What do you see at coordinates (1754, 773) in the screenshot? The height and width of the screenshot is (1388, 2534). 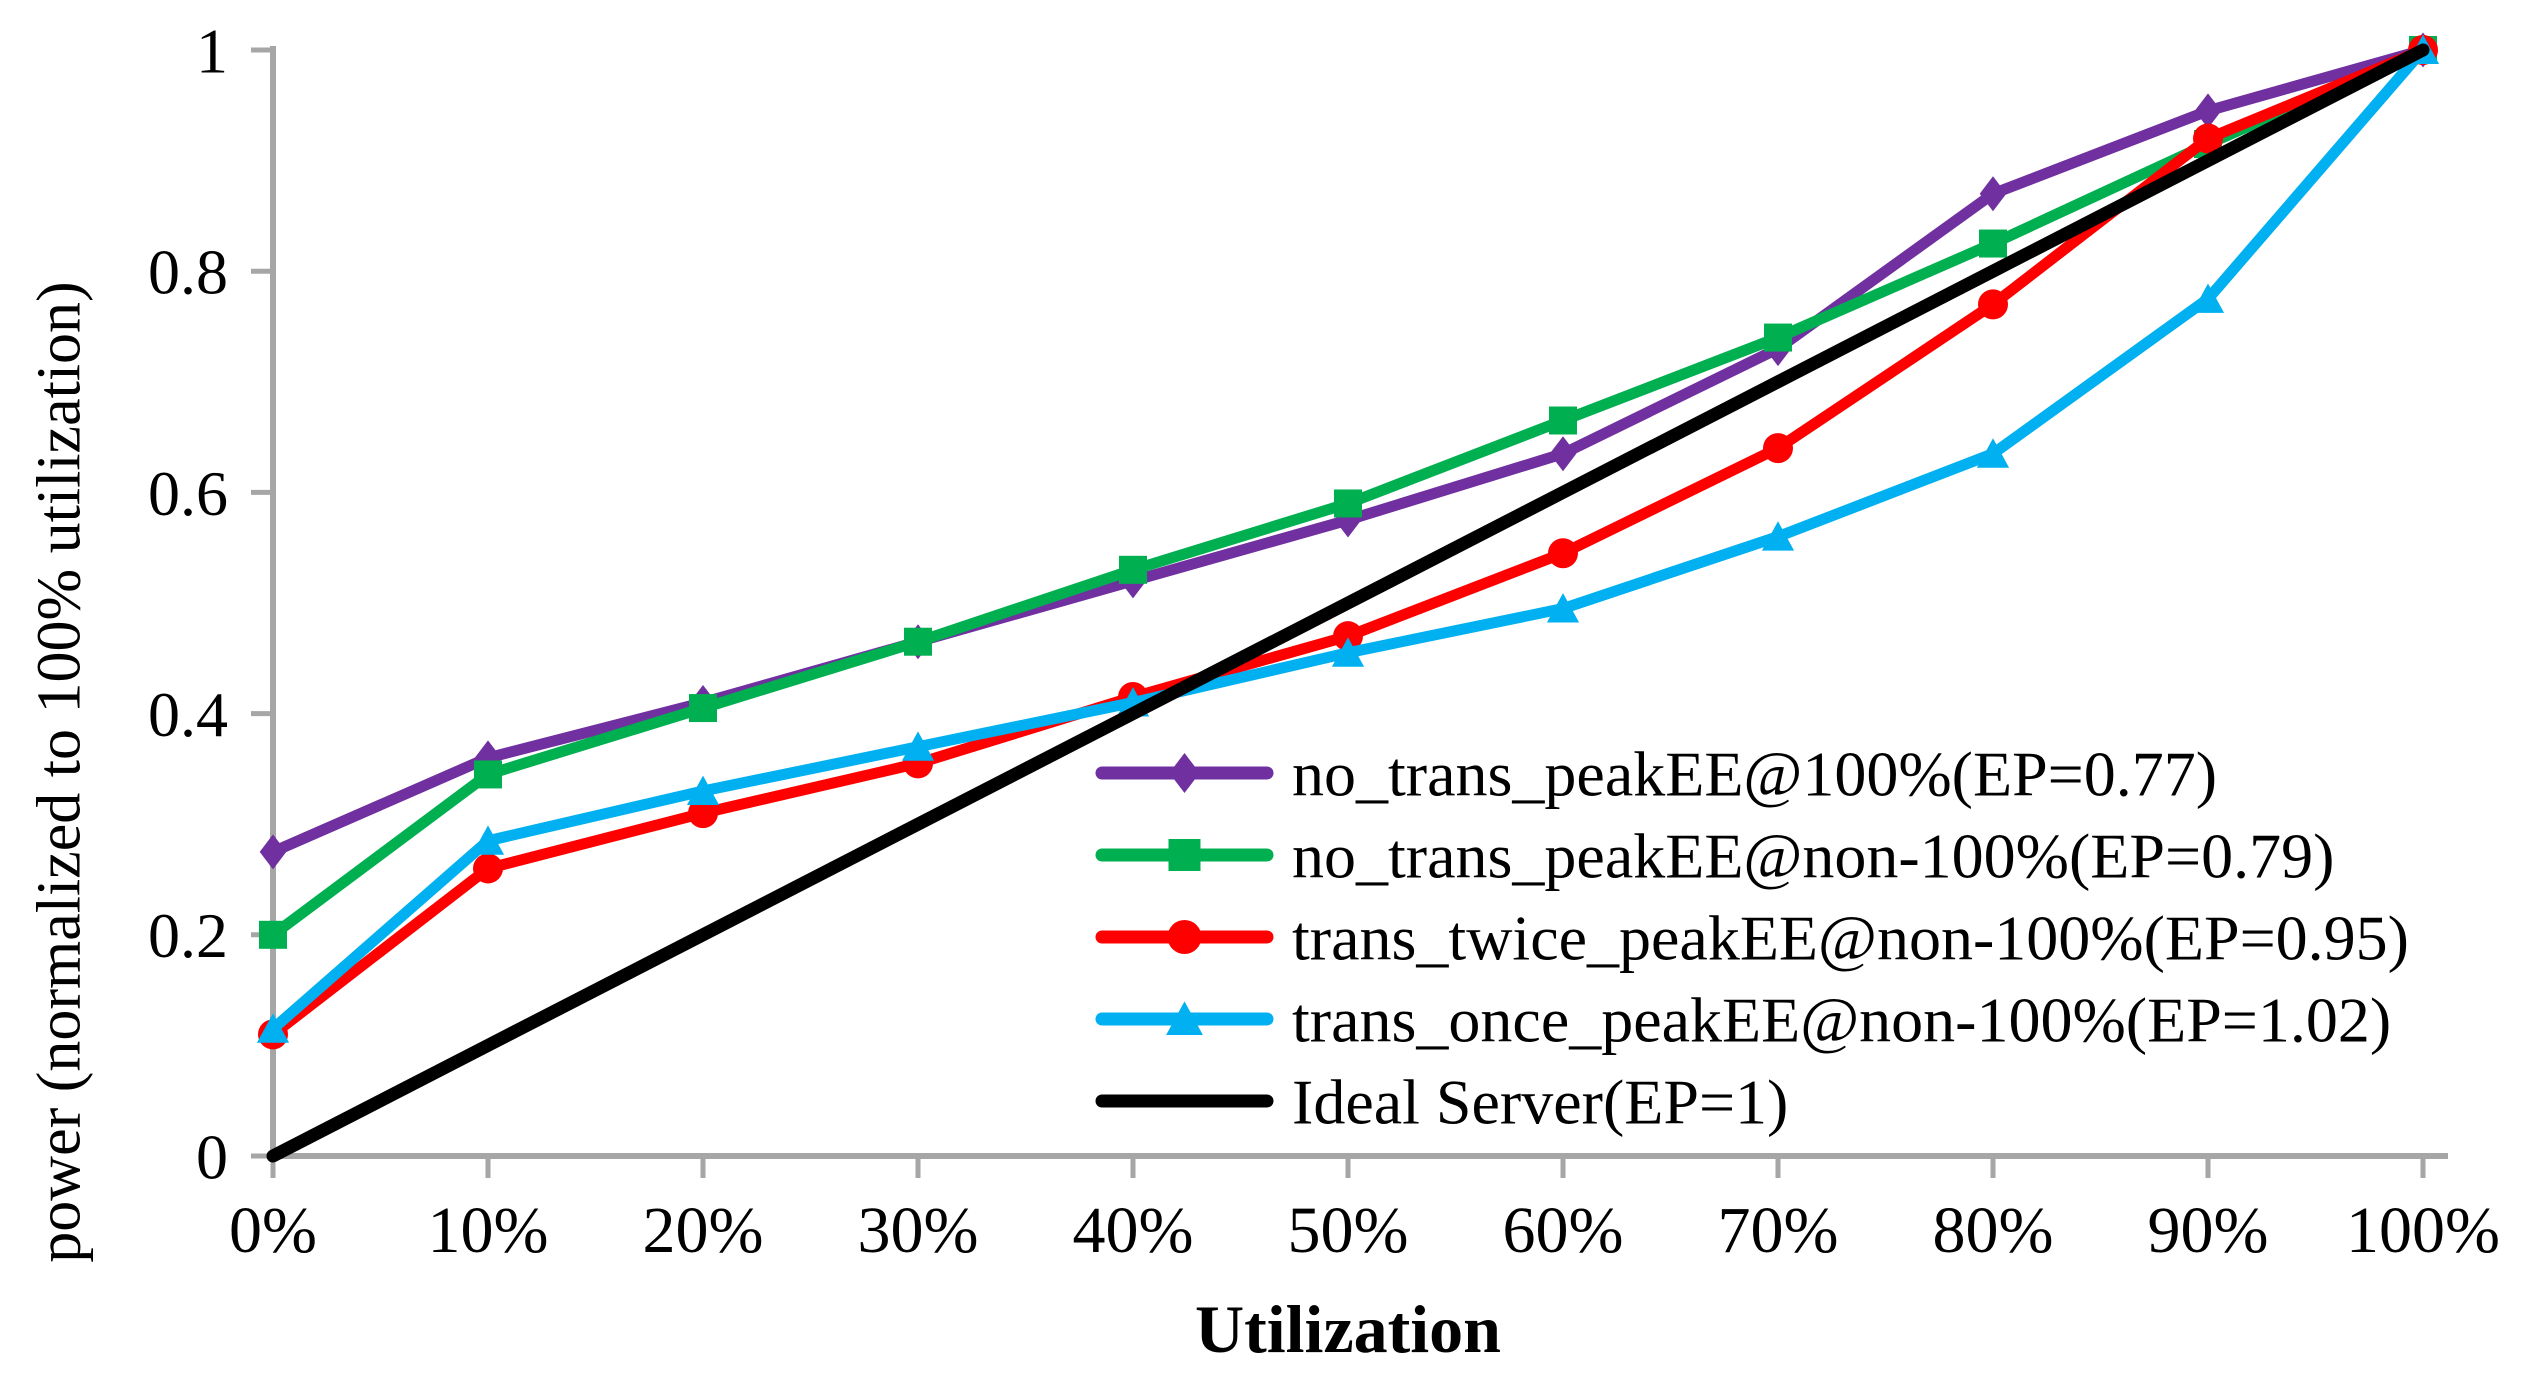 I see `legend-label: no_trans_peakEE@100%(EP=0.77)` at bounding box center [1754, 773].